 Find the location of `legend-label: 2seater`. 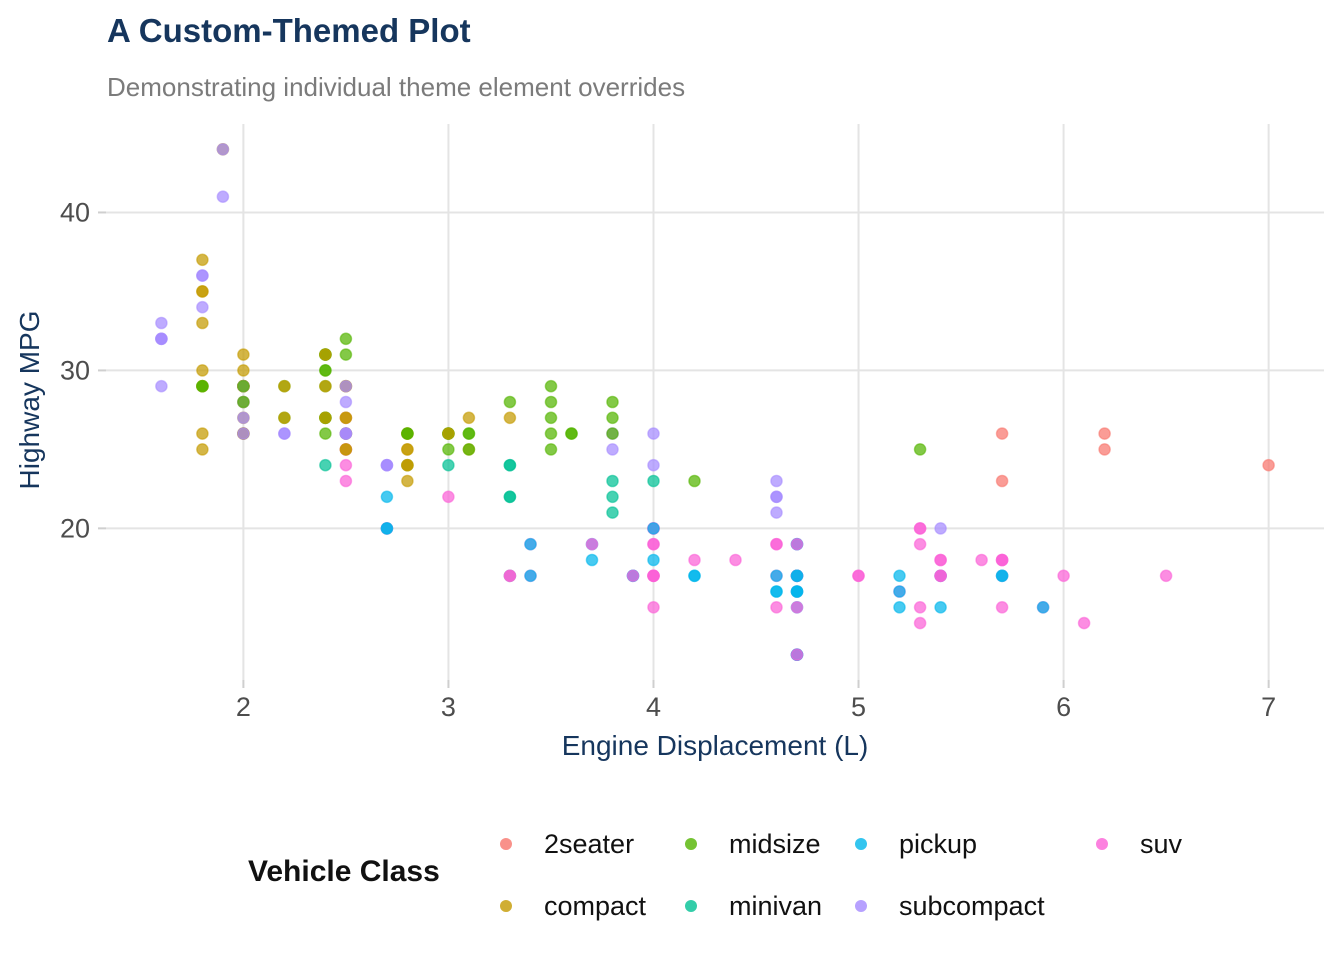

legend-label: 2seater is located at coordinates (589, 843).